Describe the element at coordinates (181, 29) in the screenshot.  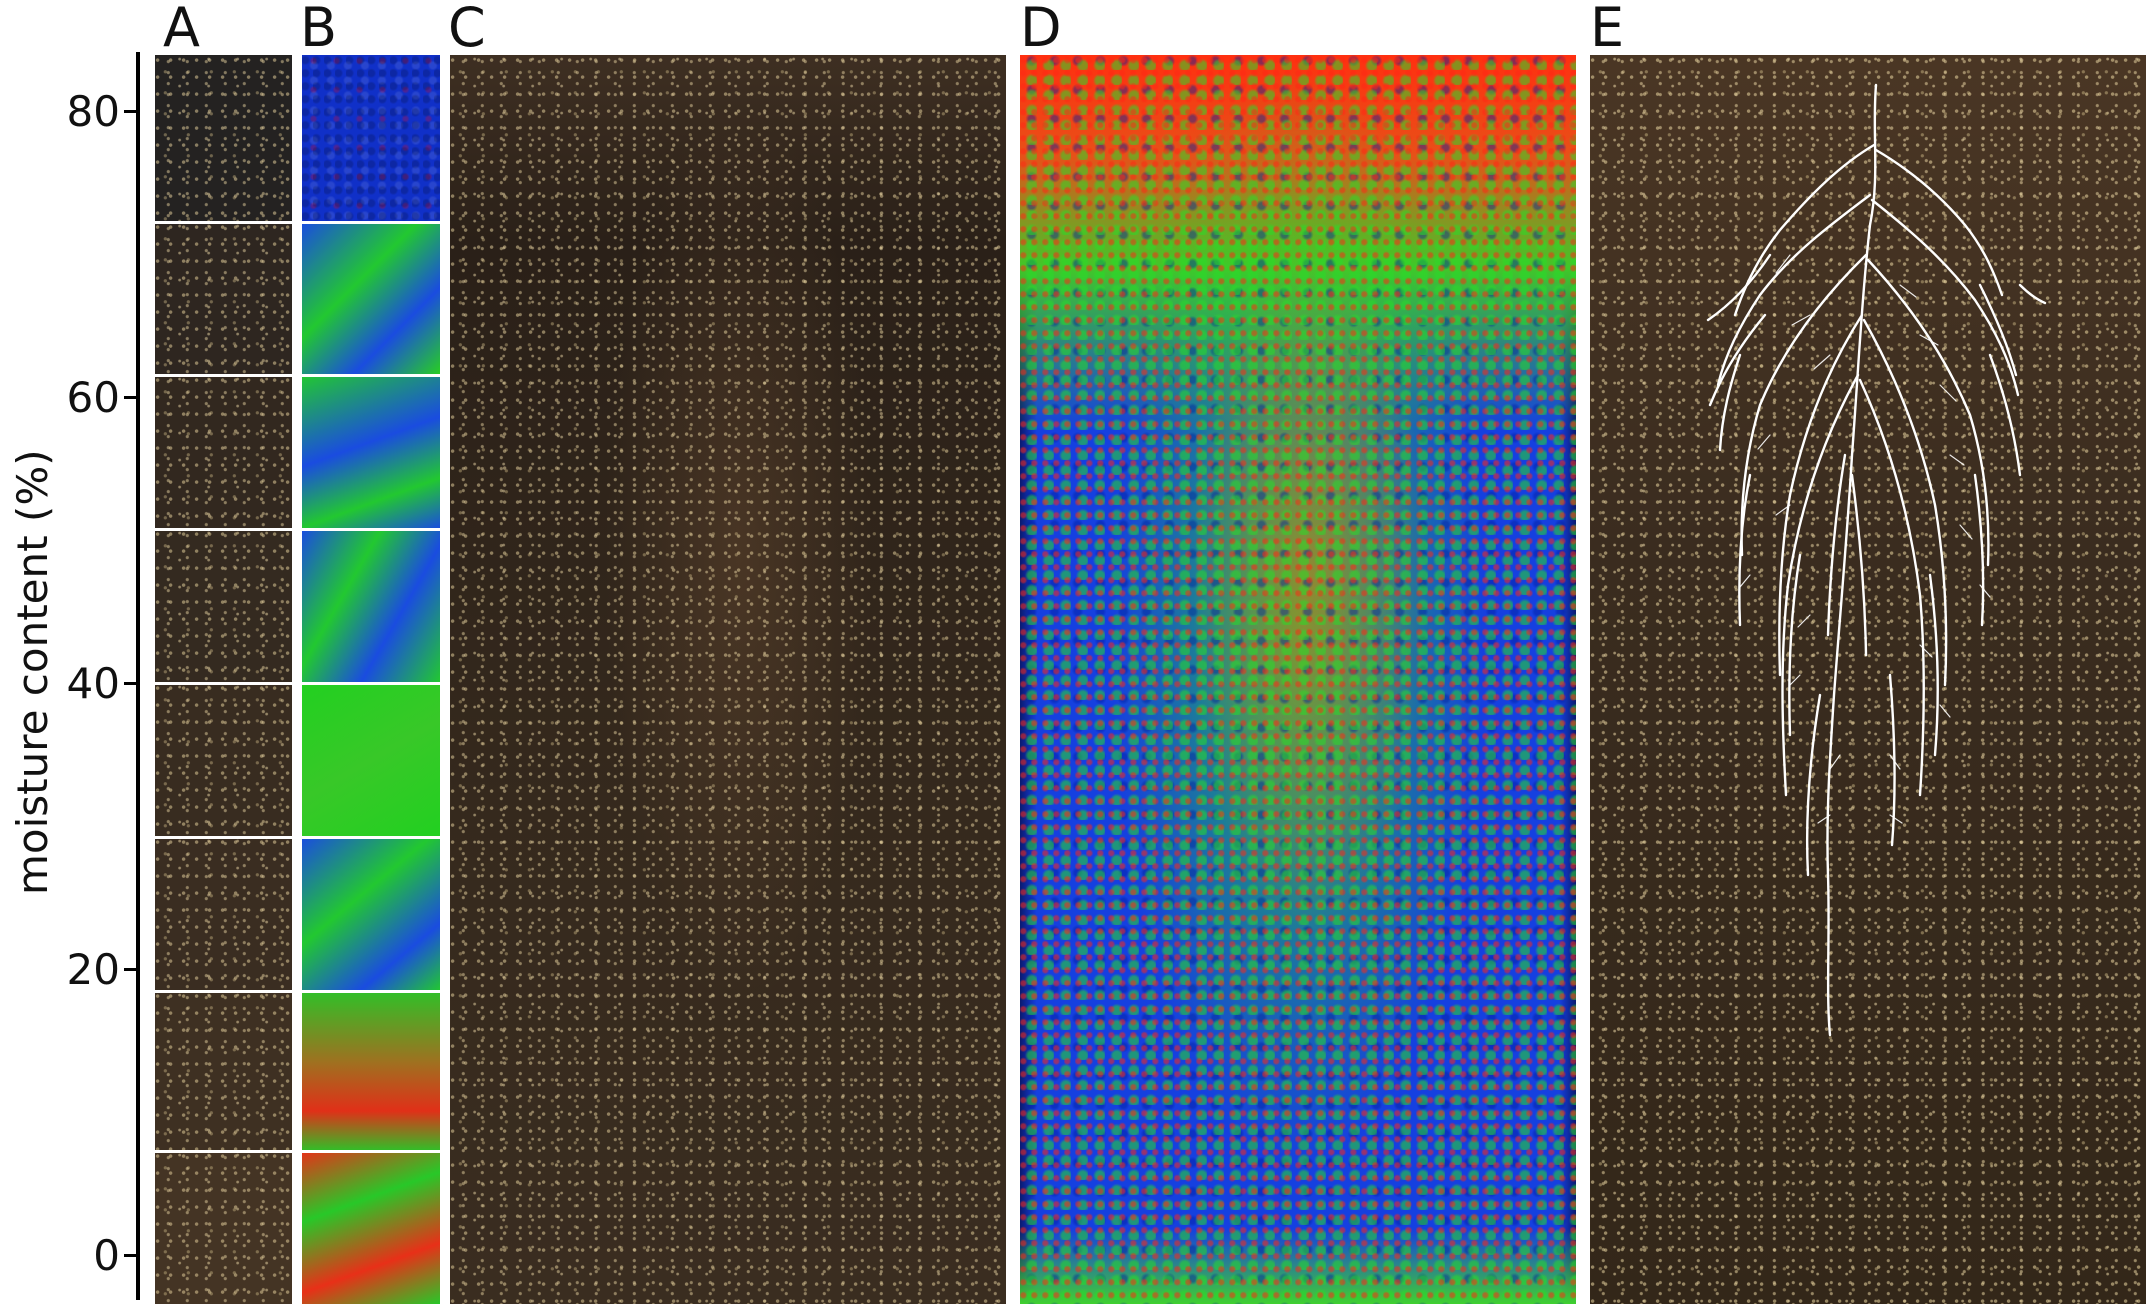
I see `panel-label-a: A` at that location.